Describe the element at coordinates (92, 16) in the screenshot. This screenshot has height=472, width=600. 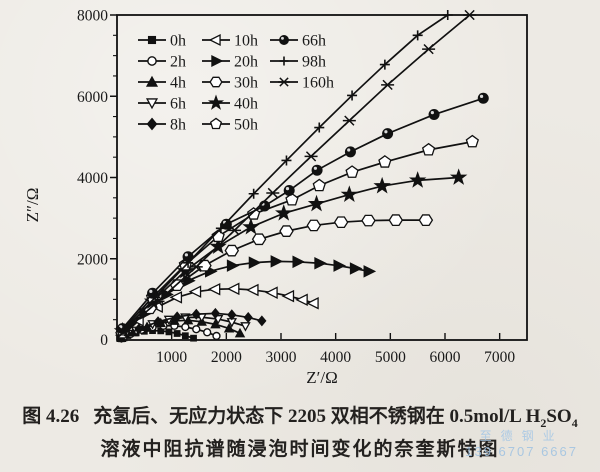
I see `y-tick-label: 8000` at that location.